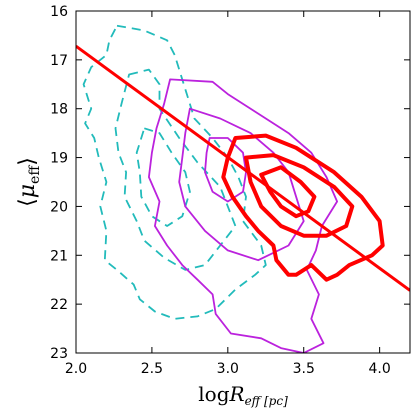 This screenshot has height=415, width=415. What do you see at coordinates (59, 12) in the screenshot?
I see `y-tick-label: 16` at bounding box center [59, 12].